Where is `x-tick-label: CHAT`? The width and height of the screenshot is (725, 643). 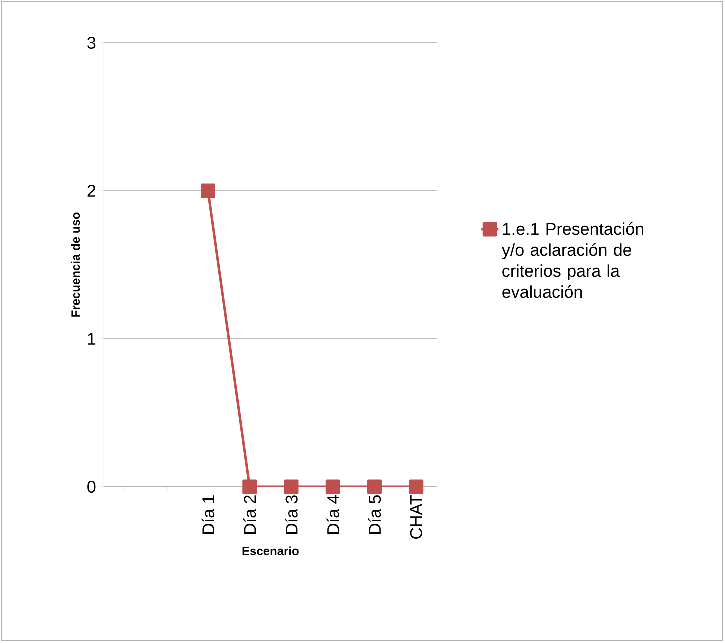 x-tick-label: CHAT is located at coordinates (416, 517).